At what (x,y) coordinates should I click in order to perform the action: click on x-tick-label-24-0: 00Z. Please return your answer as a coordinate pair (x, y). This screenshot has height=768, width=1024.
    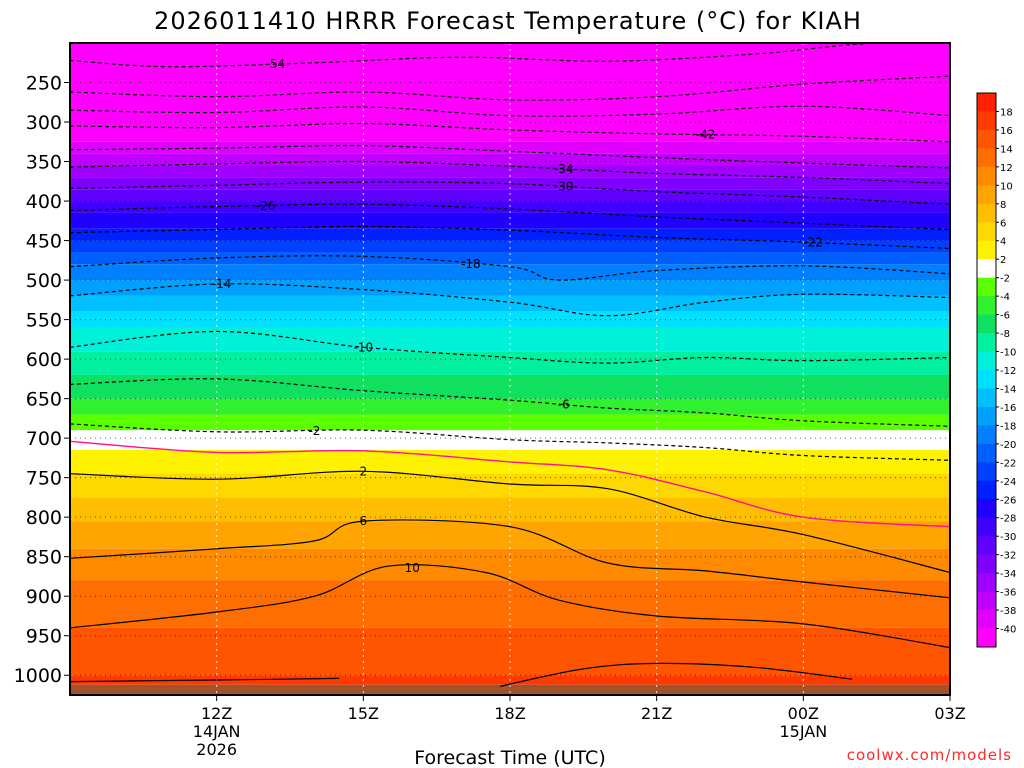
    Looking at the image, I should click on (803, 713).